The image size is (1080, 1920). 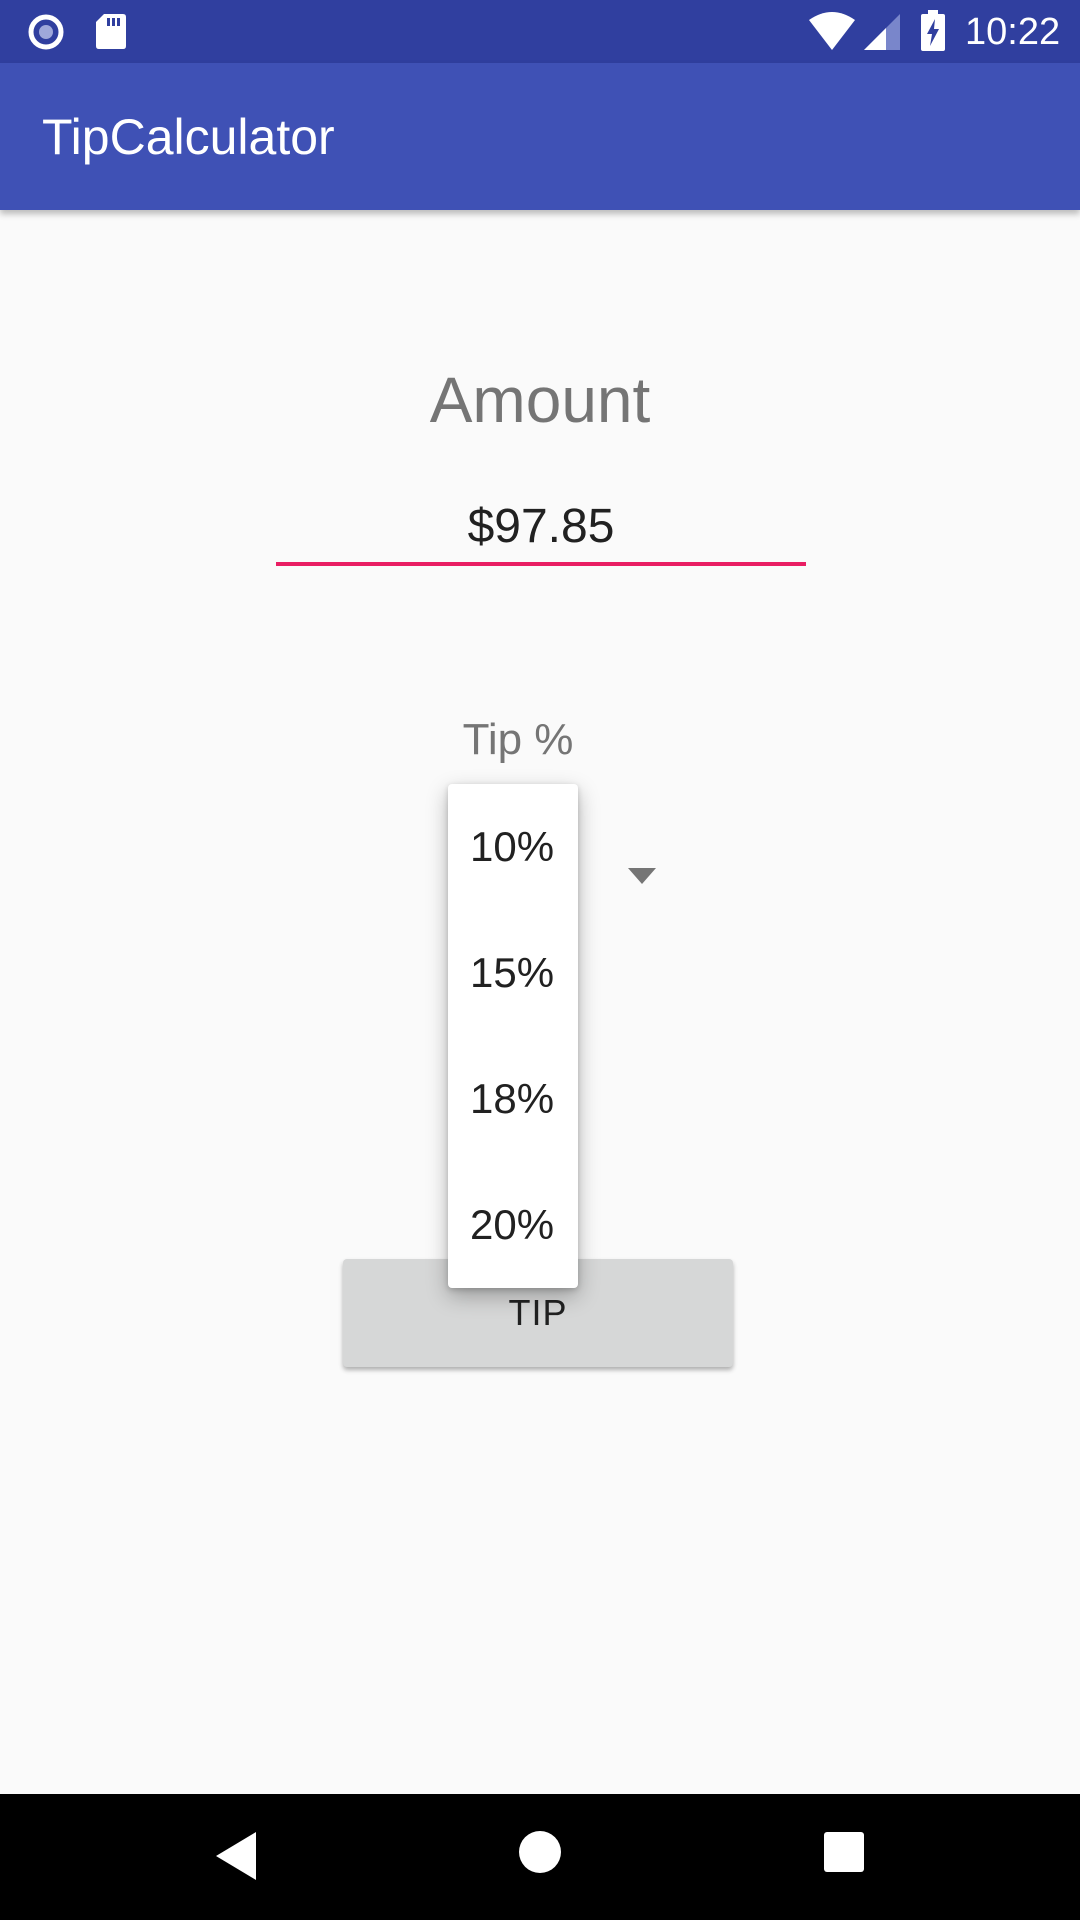 What do you see at coordinates (541, 528) in the screenshot?
I see `amount-input` at bounding box center [541, 528].